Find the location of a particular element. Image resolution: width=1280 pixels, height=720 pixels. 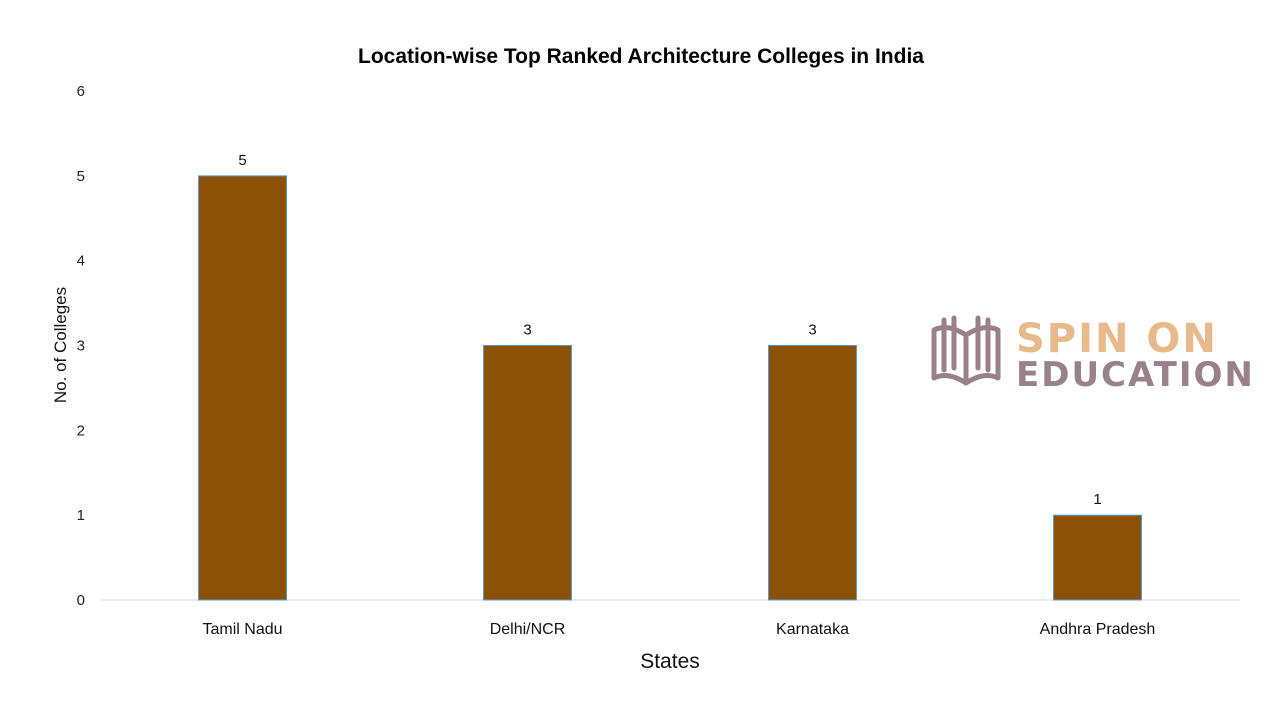

x-tick-label: Andhra Pradesh is located at coordinates (1098, 629).